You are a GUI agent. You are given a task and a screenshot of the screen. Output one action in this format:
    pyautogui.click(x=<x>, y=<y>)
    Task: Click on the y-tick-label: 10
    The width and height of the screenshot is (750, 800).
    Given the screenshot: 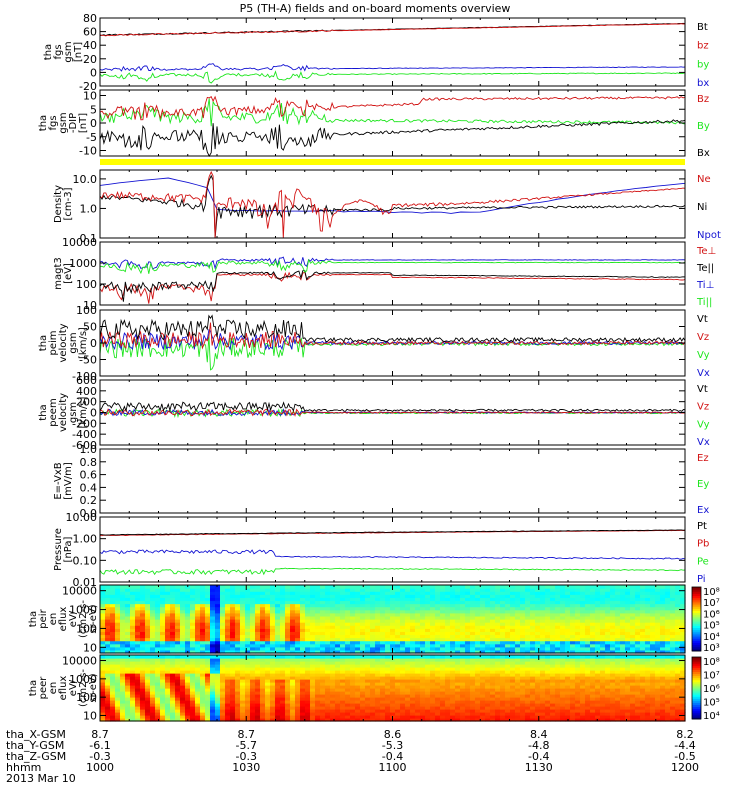 What is the action you would take?
    pyautogui.click(x=90, y=647)
    